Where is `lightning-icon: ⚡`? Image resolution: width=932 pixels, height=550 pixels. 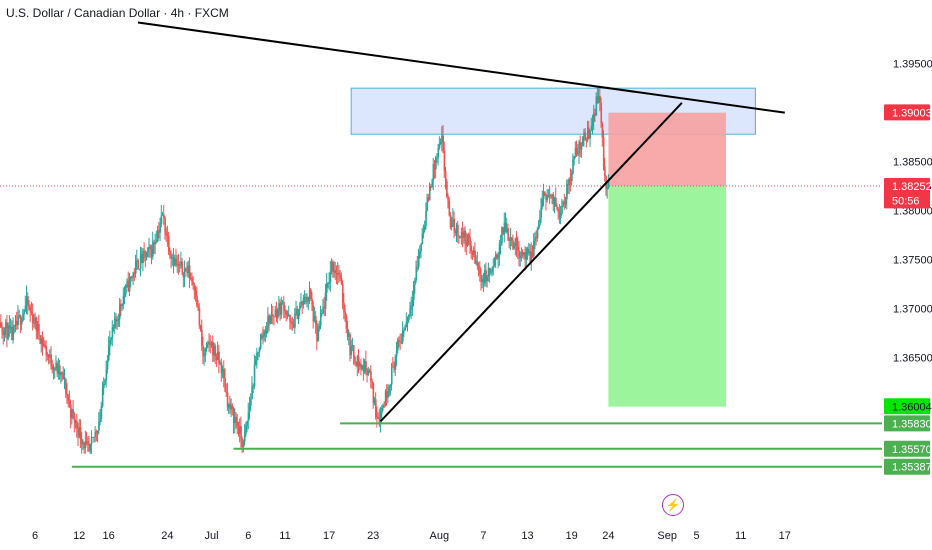
lightning-icon: ⚡ is located at coordinates (673, 505).